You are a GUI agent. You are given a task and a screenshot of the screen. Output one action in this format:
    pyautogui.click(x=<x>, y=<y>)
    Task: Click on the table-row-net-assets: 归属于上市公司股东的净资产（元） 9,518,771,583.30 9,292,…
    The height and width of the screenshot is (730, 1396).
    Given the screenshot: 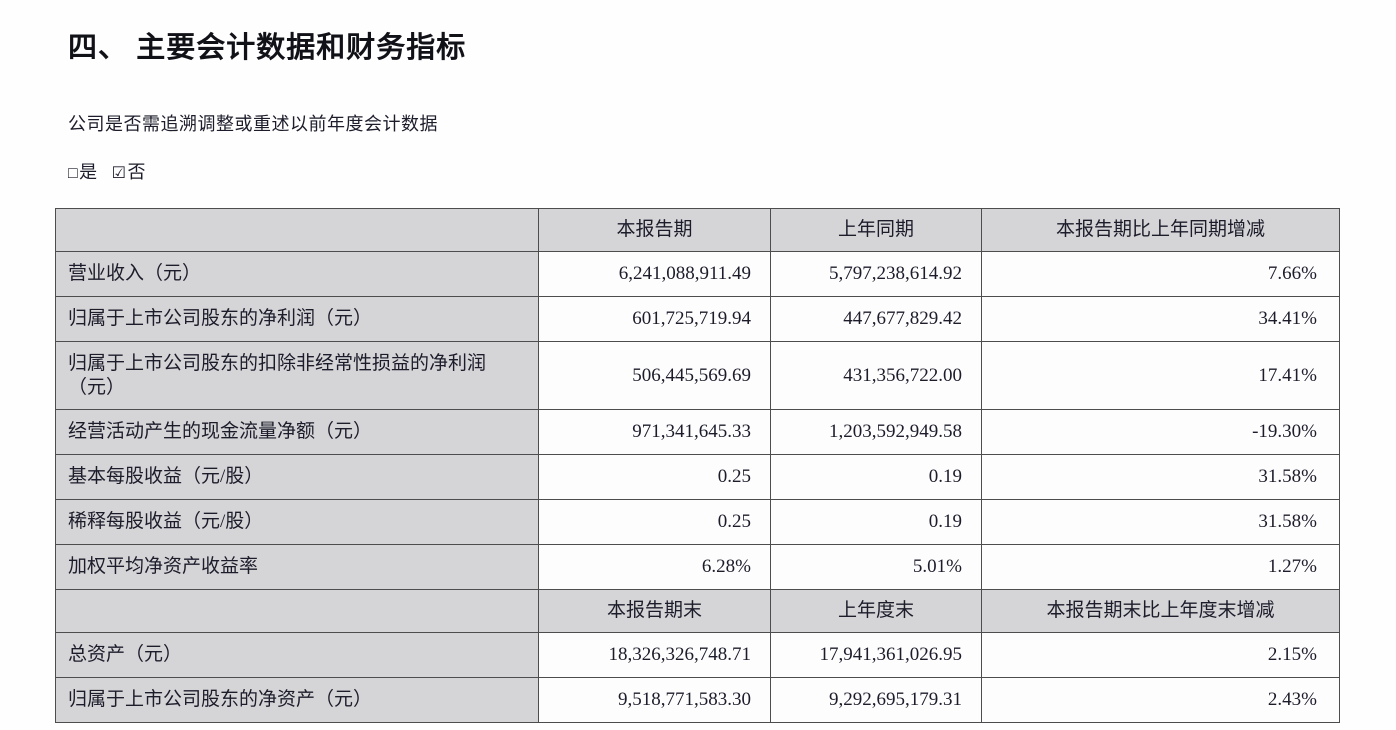 What is the action you would take?
    pyautogui.click(x=697, y=700)
    